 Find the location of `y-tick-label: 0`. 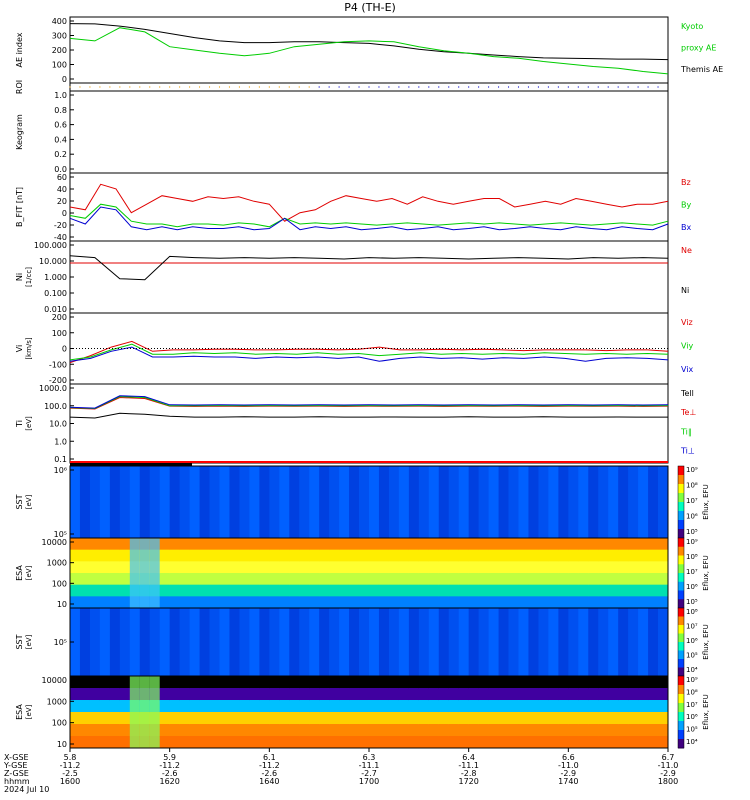

y-tick-label: 0 is located at coordinates (64, 349).